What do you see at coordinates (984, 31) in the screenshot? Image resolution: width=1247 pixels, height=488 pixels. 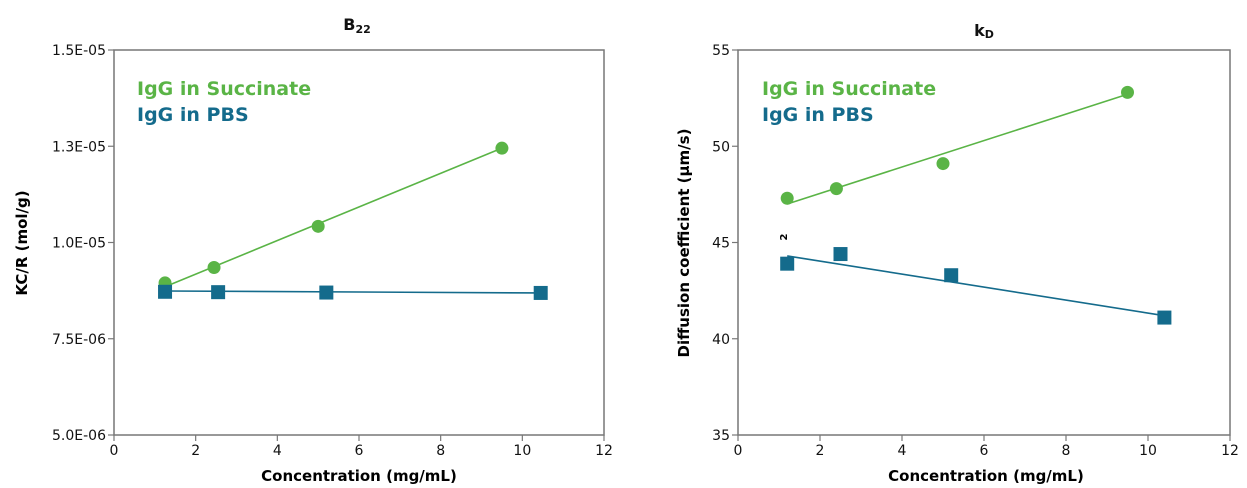 I see `chart-kd-title: kD` at bounding box center [984, 31].